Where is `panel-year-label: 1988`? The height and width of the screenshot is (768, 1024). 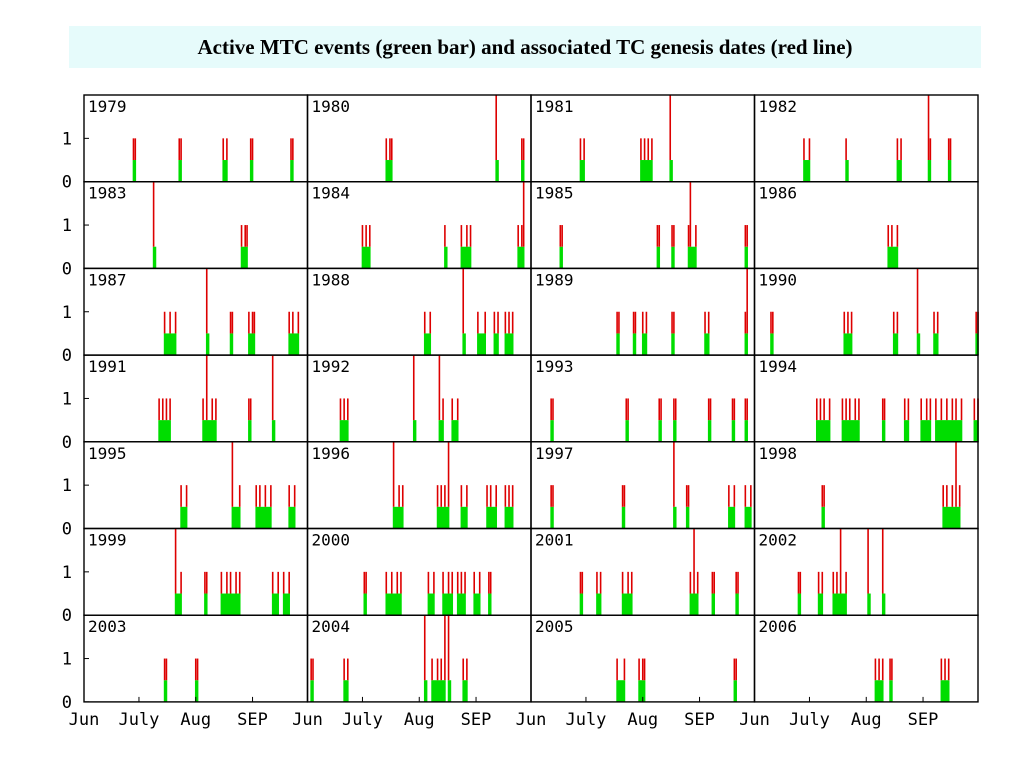
panel-year-label: 1988 is located at coordinates (331, 279).